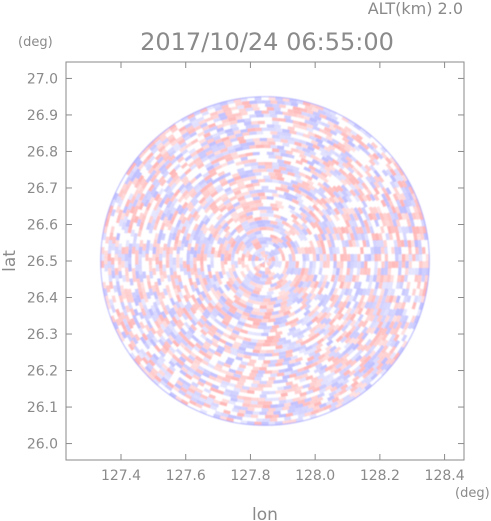 The height and width of the screenshot is (521, 491). What do you see at coordinates (35, 42) in the screenshot?
I see `y-unit-label: (deg)` at bounding box center [35, 42].